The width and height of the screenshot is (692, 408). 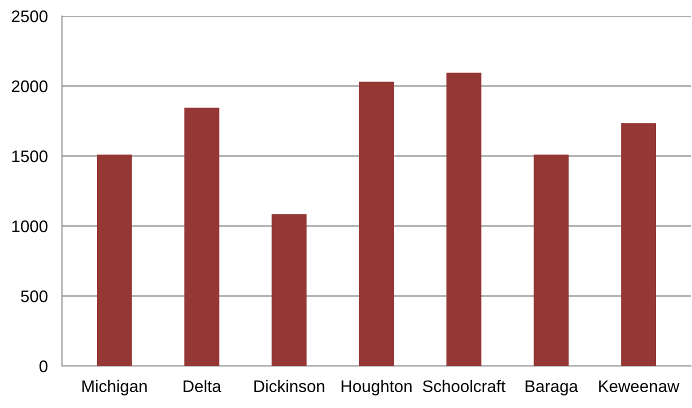 What do you see at coordinates (377, 388) in the screenshot?
I see `x-tick-label: Houghton` at bounding box center [377, 388].